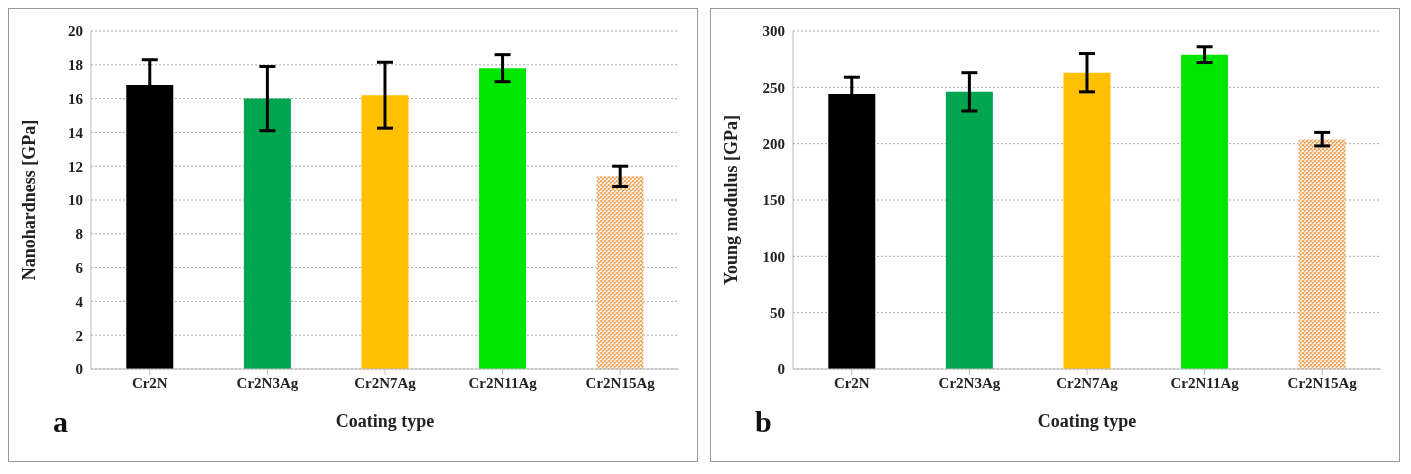  Describe the element at coordinates (763, 422) in the screenshot. I see `text: b` at that location.